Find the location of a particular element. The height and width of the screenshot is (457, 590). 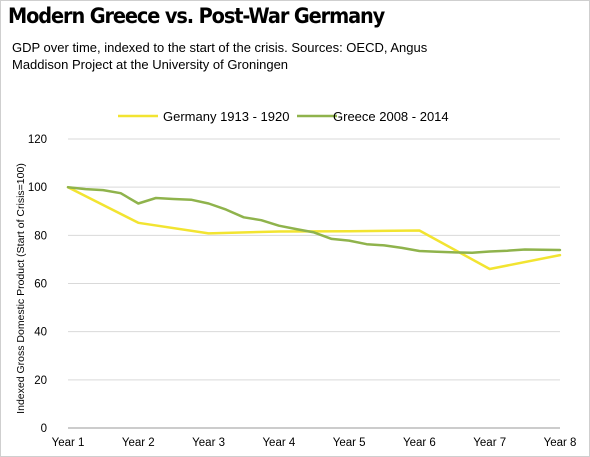

y-tick-label: 20 is located at coordinates (40, 381).